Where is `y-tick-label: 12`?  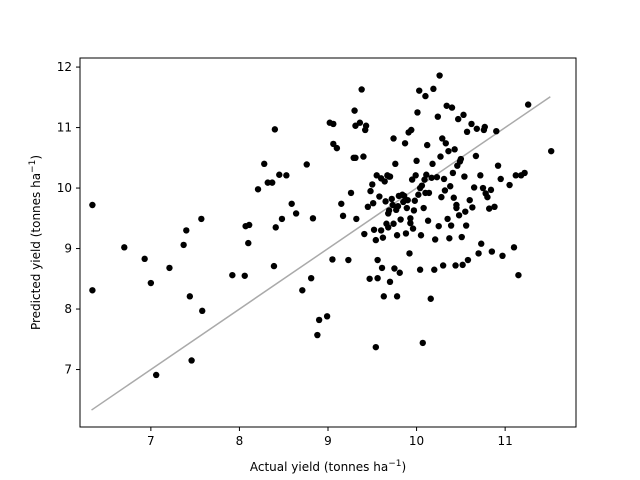 y-tick-label: 12 is located at coordinates (64, 67).